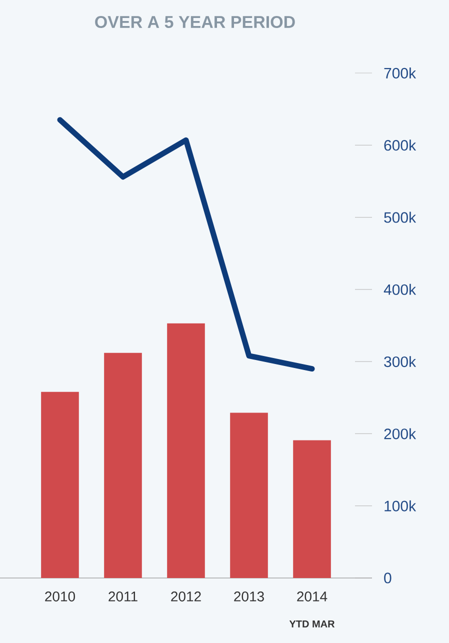  What do you see at coordinates (186, 597) in the screenshot?
I see `x-tick-label: 2012` at bounding box center [186, 597].